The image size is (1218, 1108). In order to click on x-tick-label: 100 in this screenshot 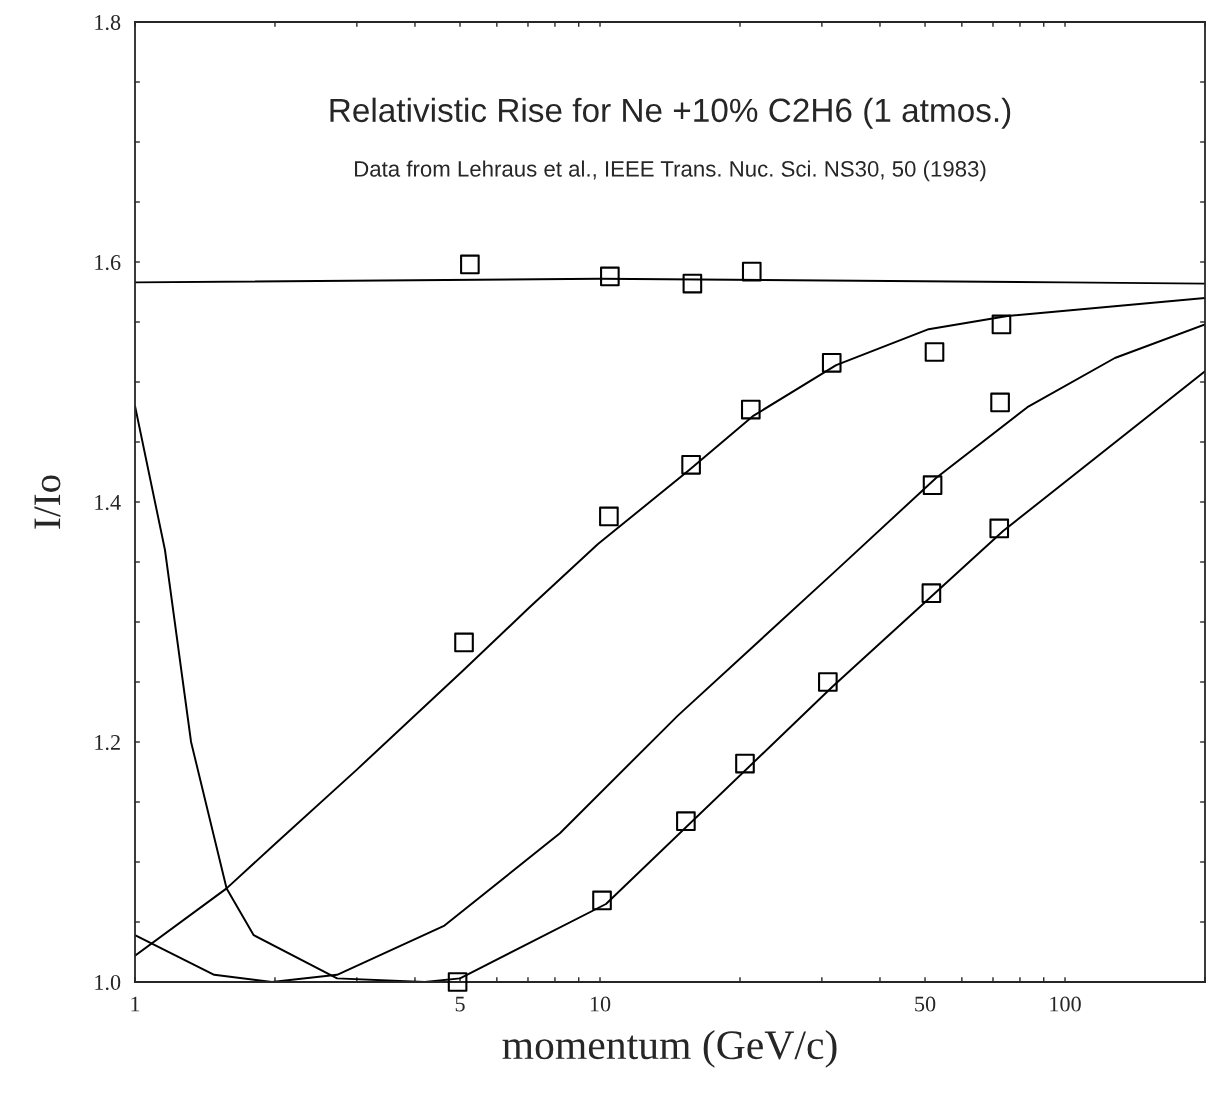, I will do `click(1065, 1004)`.